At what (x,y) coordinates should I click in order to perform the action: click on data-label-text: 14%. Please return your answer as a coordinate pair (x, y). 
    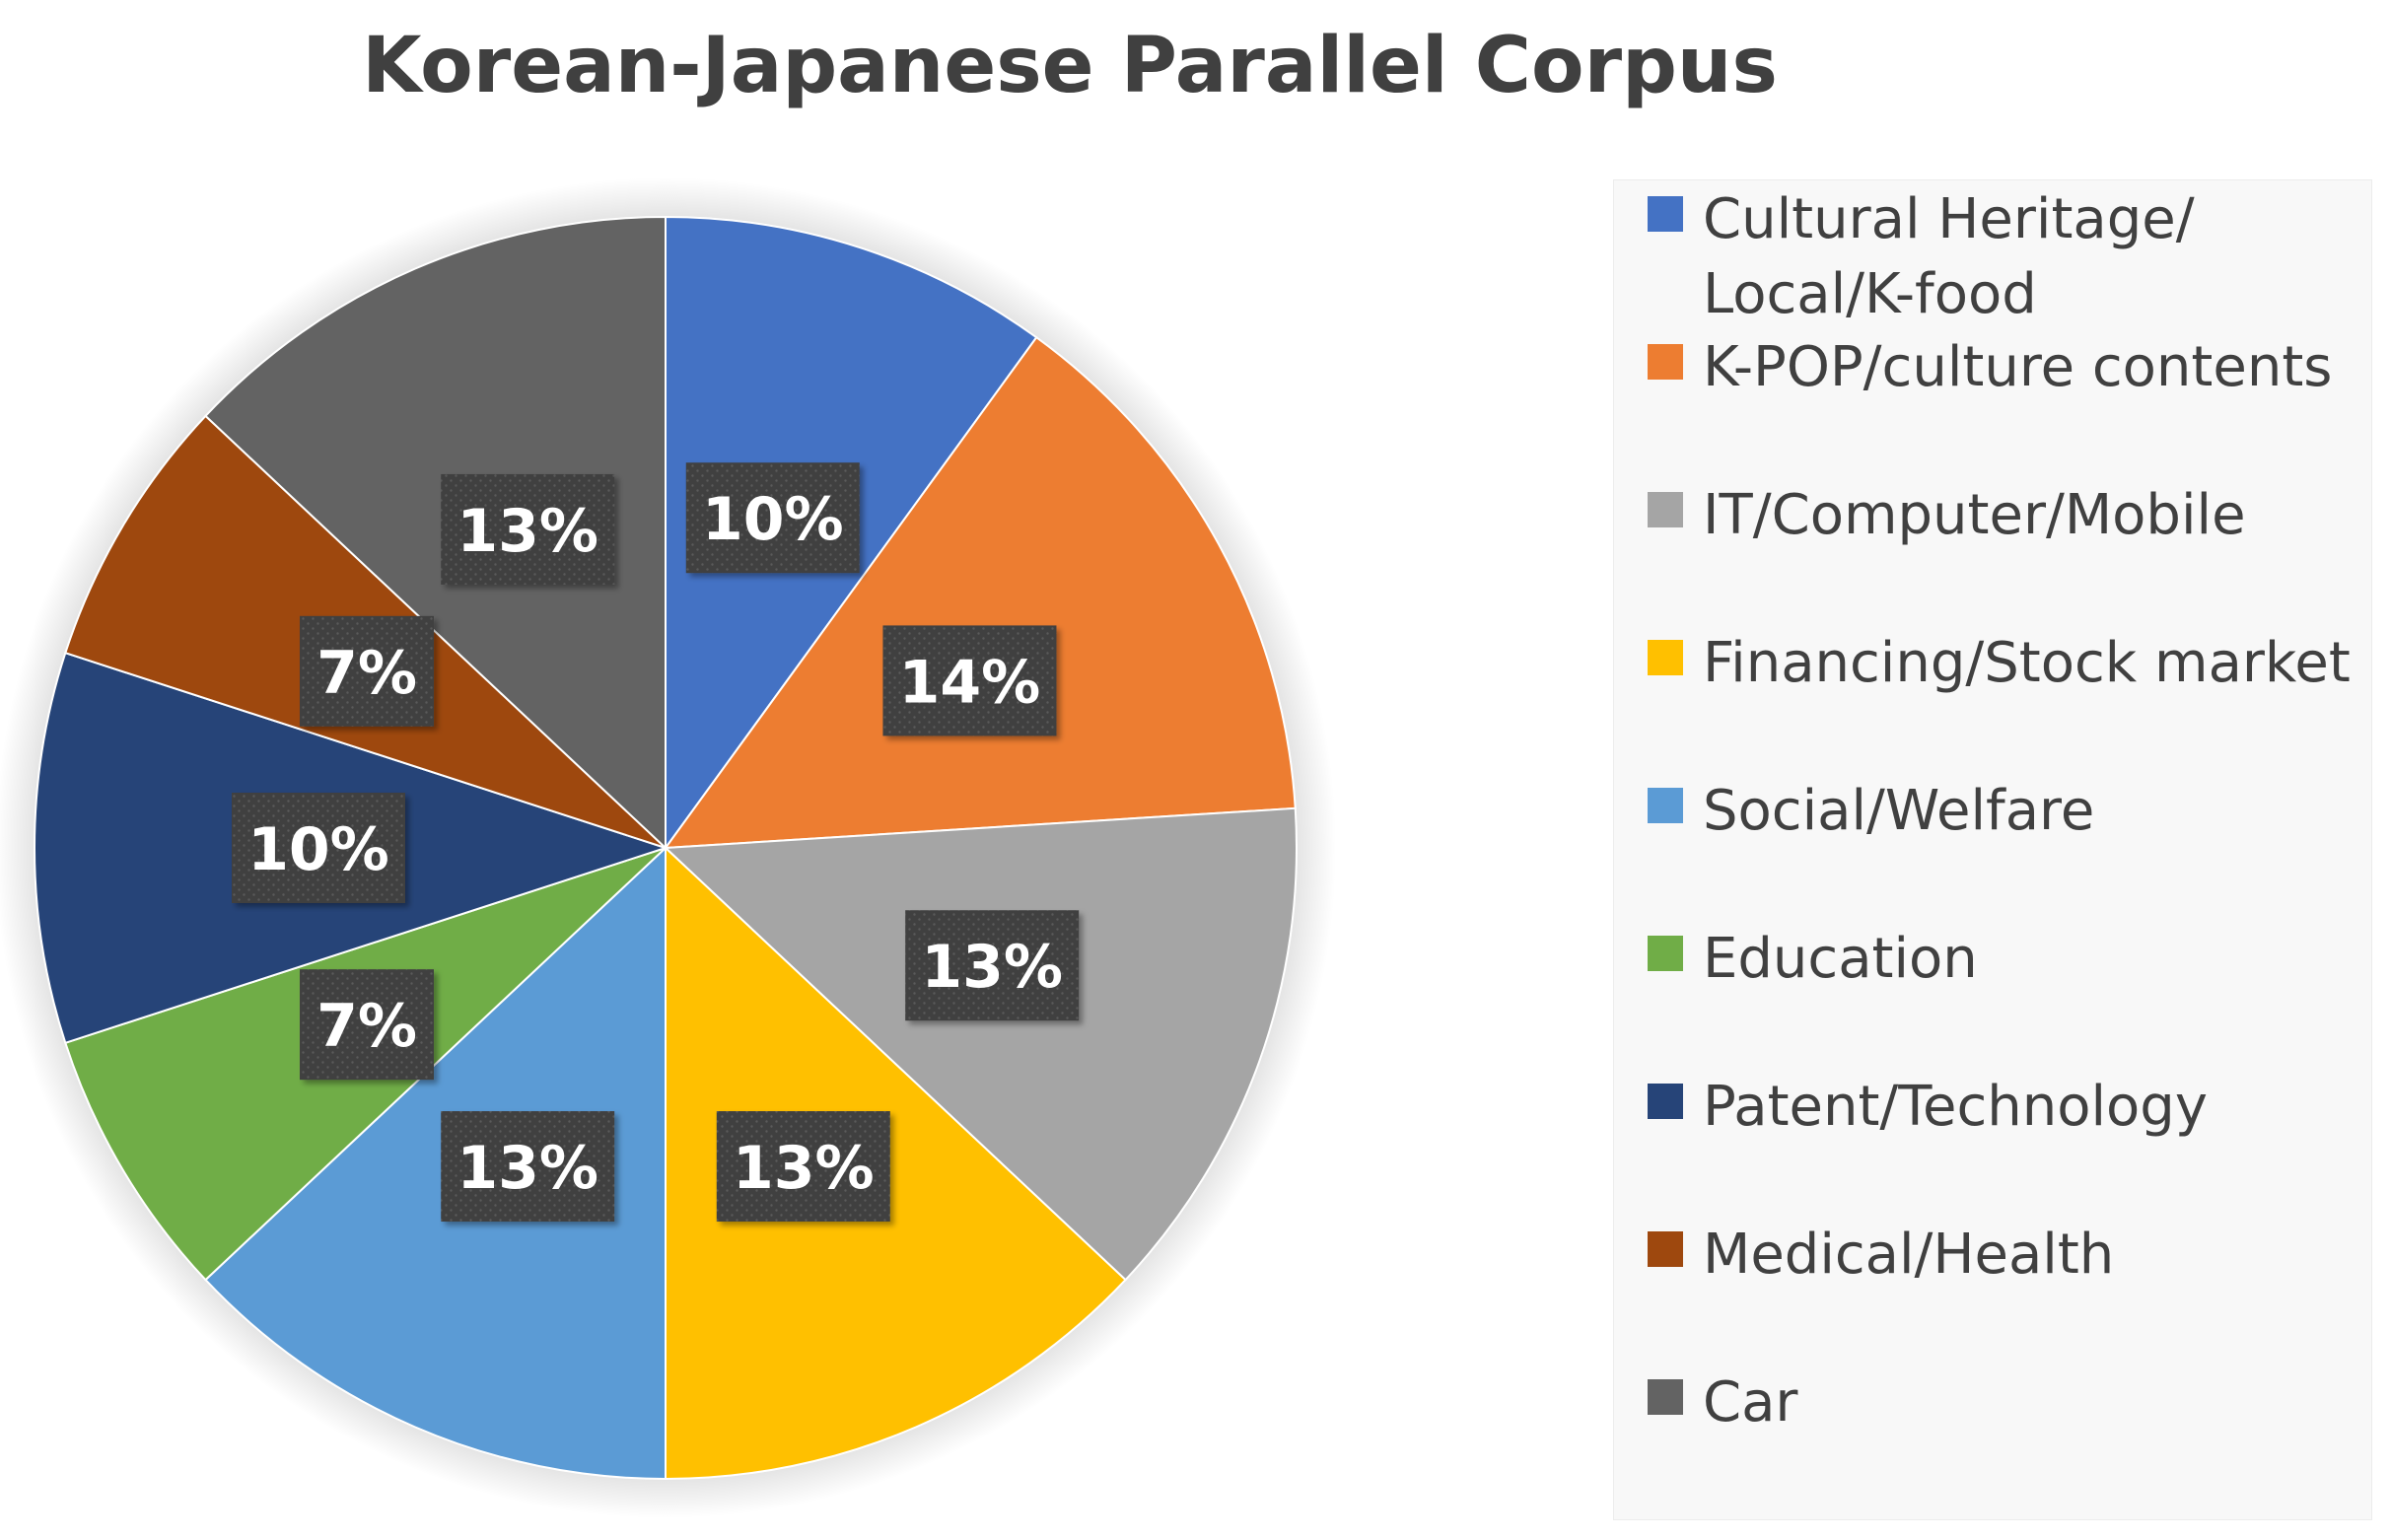
    Looking at the image, I should click on (970, 682).